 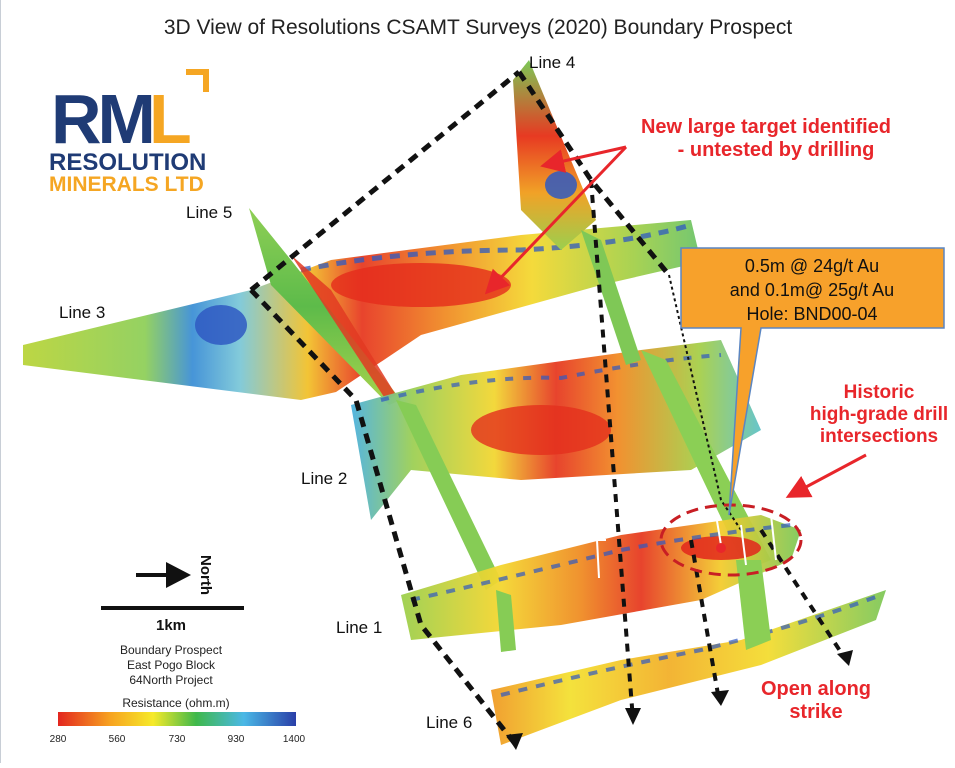 I want to click on logo-line2: MINERALS LTD, so click(x=126, y=184).